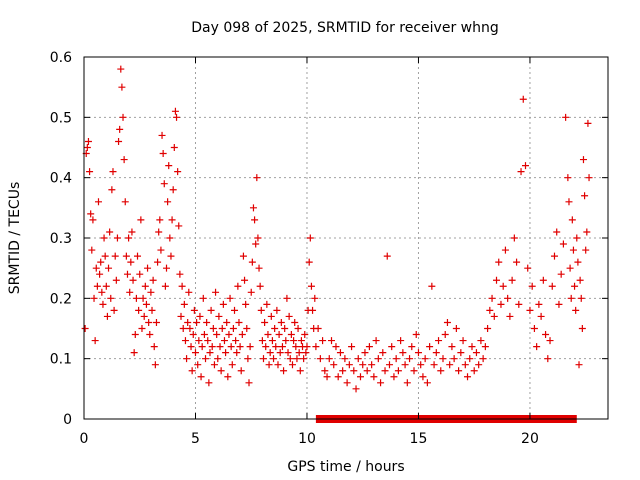 The width and height of the screenshot is (640, 480). What do you see at coordinates (345, 467) in the screenshot?
I see `x-axis-label: GPS time / hours` at bounding box center [345, 467].